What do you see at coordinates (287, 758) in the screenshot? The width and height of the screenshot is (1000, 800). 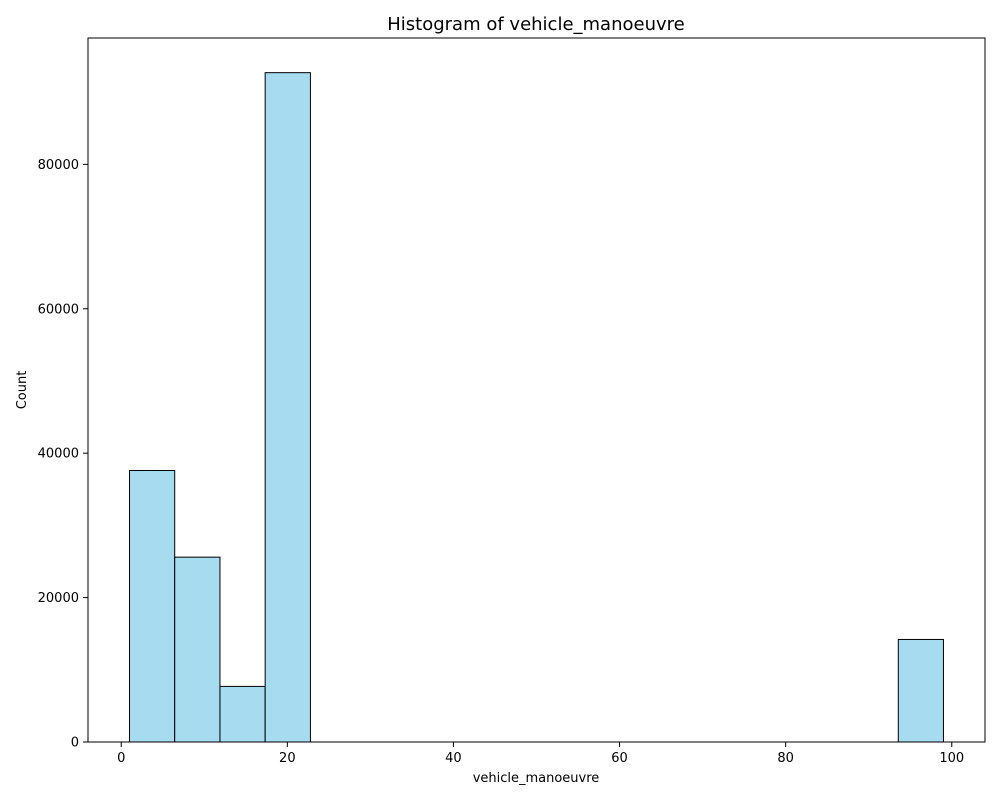 I see `x-tick-label: 20` at bounding box center [287, 758].